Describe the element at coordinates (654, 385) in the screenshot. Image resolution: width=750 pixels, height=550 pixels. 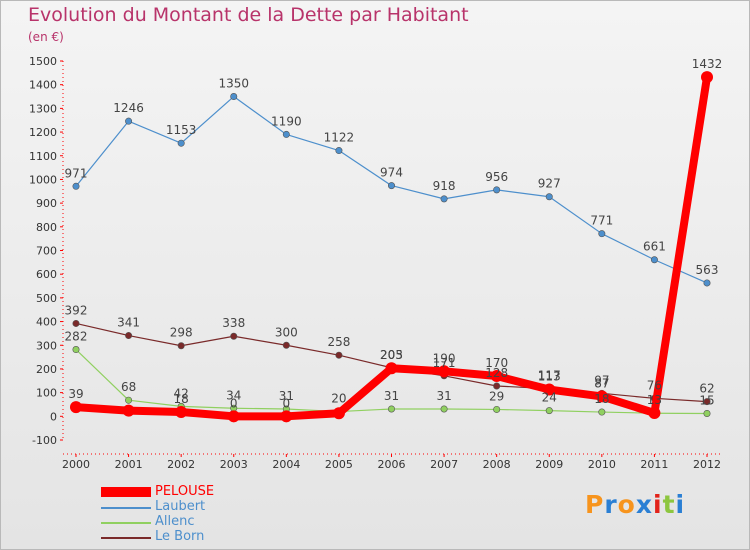
I see `data-label-le-born: 76` at that location.